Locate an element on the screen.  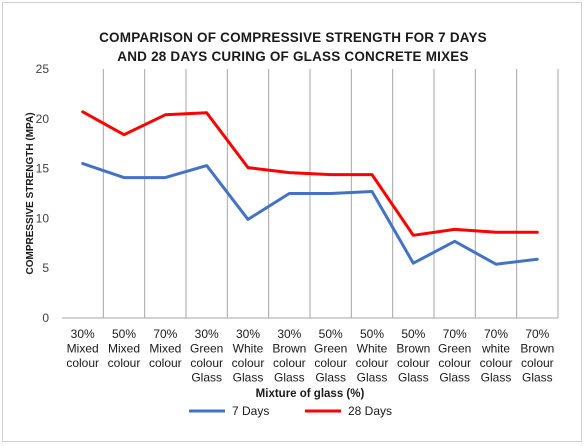
x-axis-title: Mixture of glass (%) is located at coordinates (310, 394).